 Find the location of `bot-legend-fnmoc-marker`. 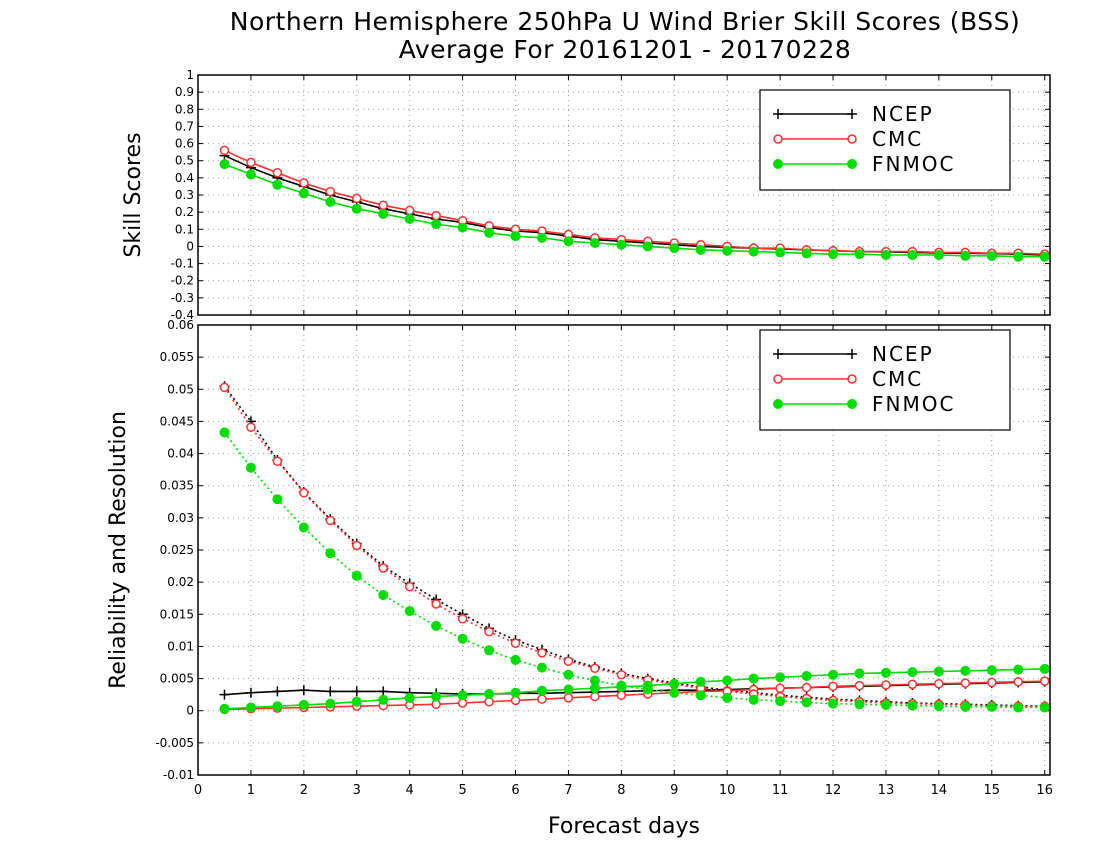

bot-legend-fnmoc-marker is located at coordinates (778, 404).